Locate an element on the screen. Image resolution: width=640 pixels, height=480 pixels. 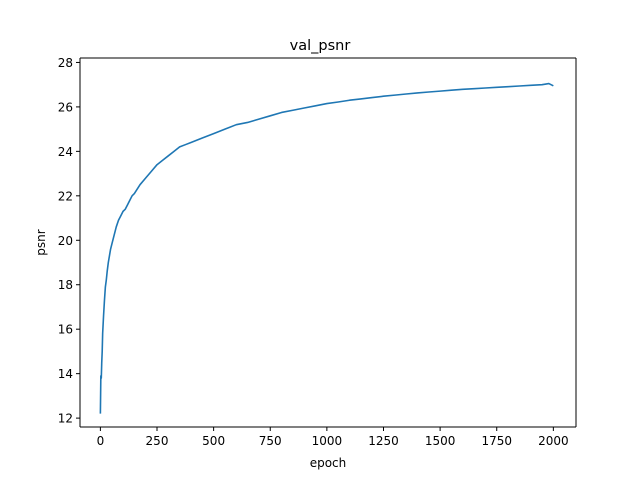
x-ticks: 0 250 500 750 1000 1250 1500 1750 2000 is located at coordinates (333, 437).